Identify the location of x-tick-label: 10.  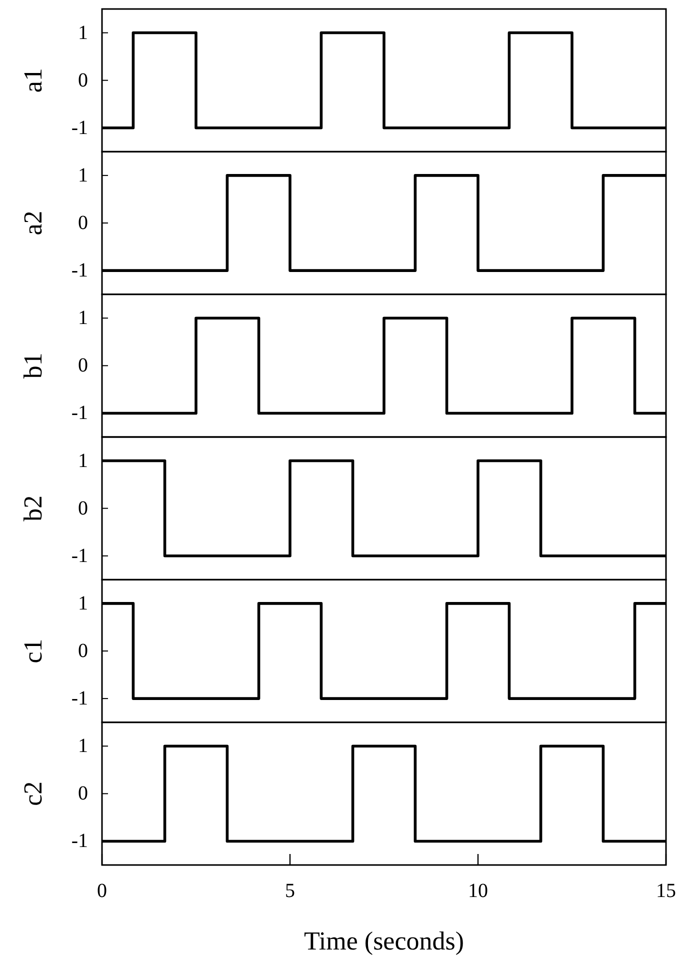
(478, 891).